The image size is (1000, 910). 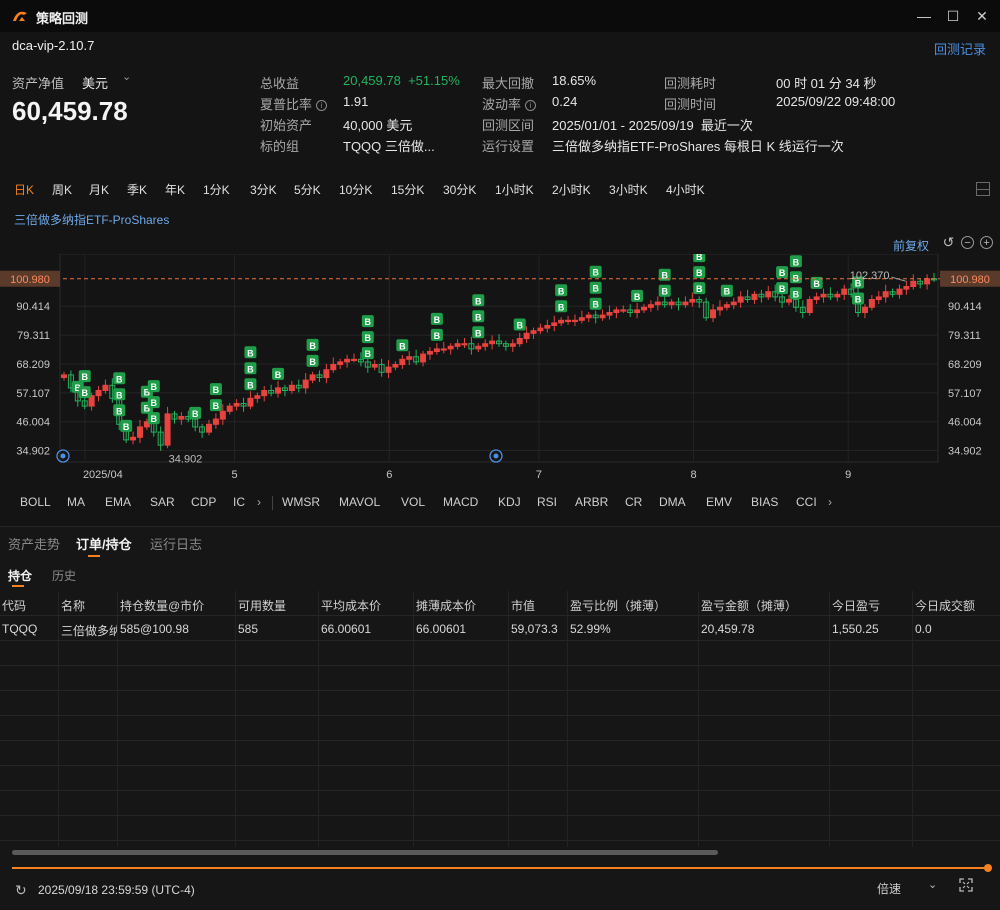 What do you see at coordinates (20, 576) in the screenshot?
I see `tab-holdings: 持仓` at bounding box center [20, 576].